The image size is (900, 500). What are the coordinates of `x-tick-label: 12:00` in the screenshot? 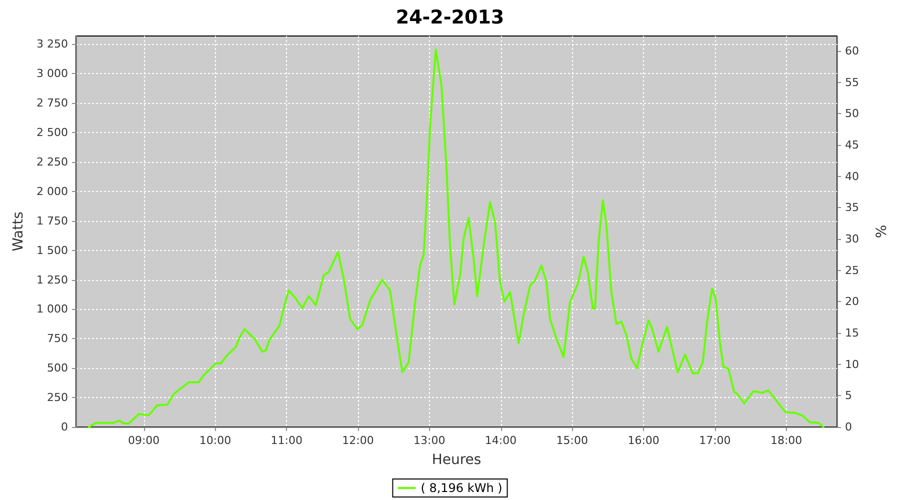 It's located at (358, 440).